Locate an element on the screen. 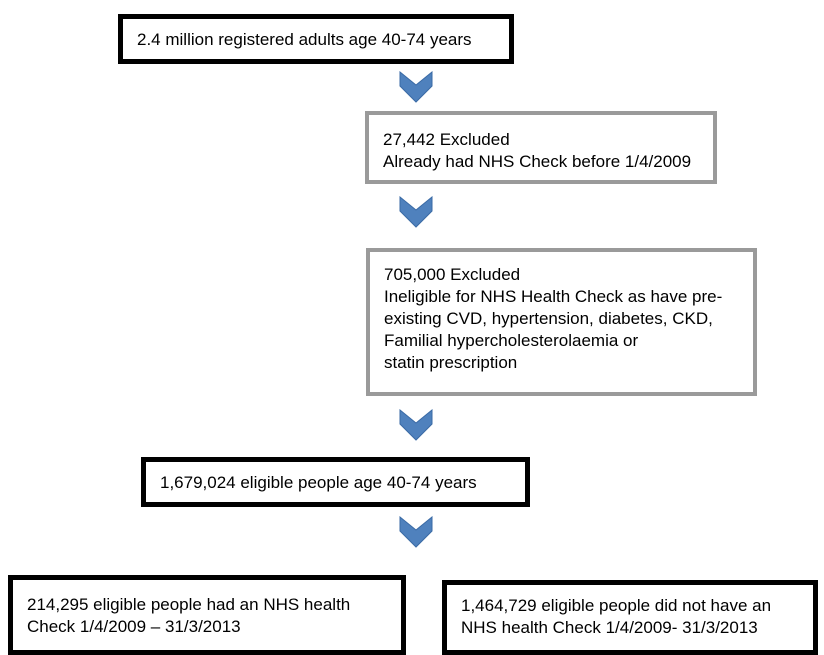  box-line: Familial hypercholesterolaemia or is located at coordinates (511, 340).